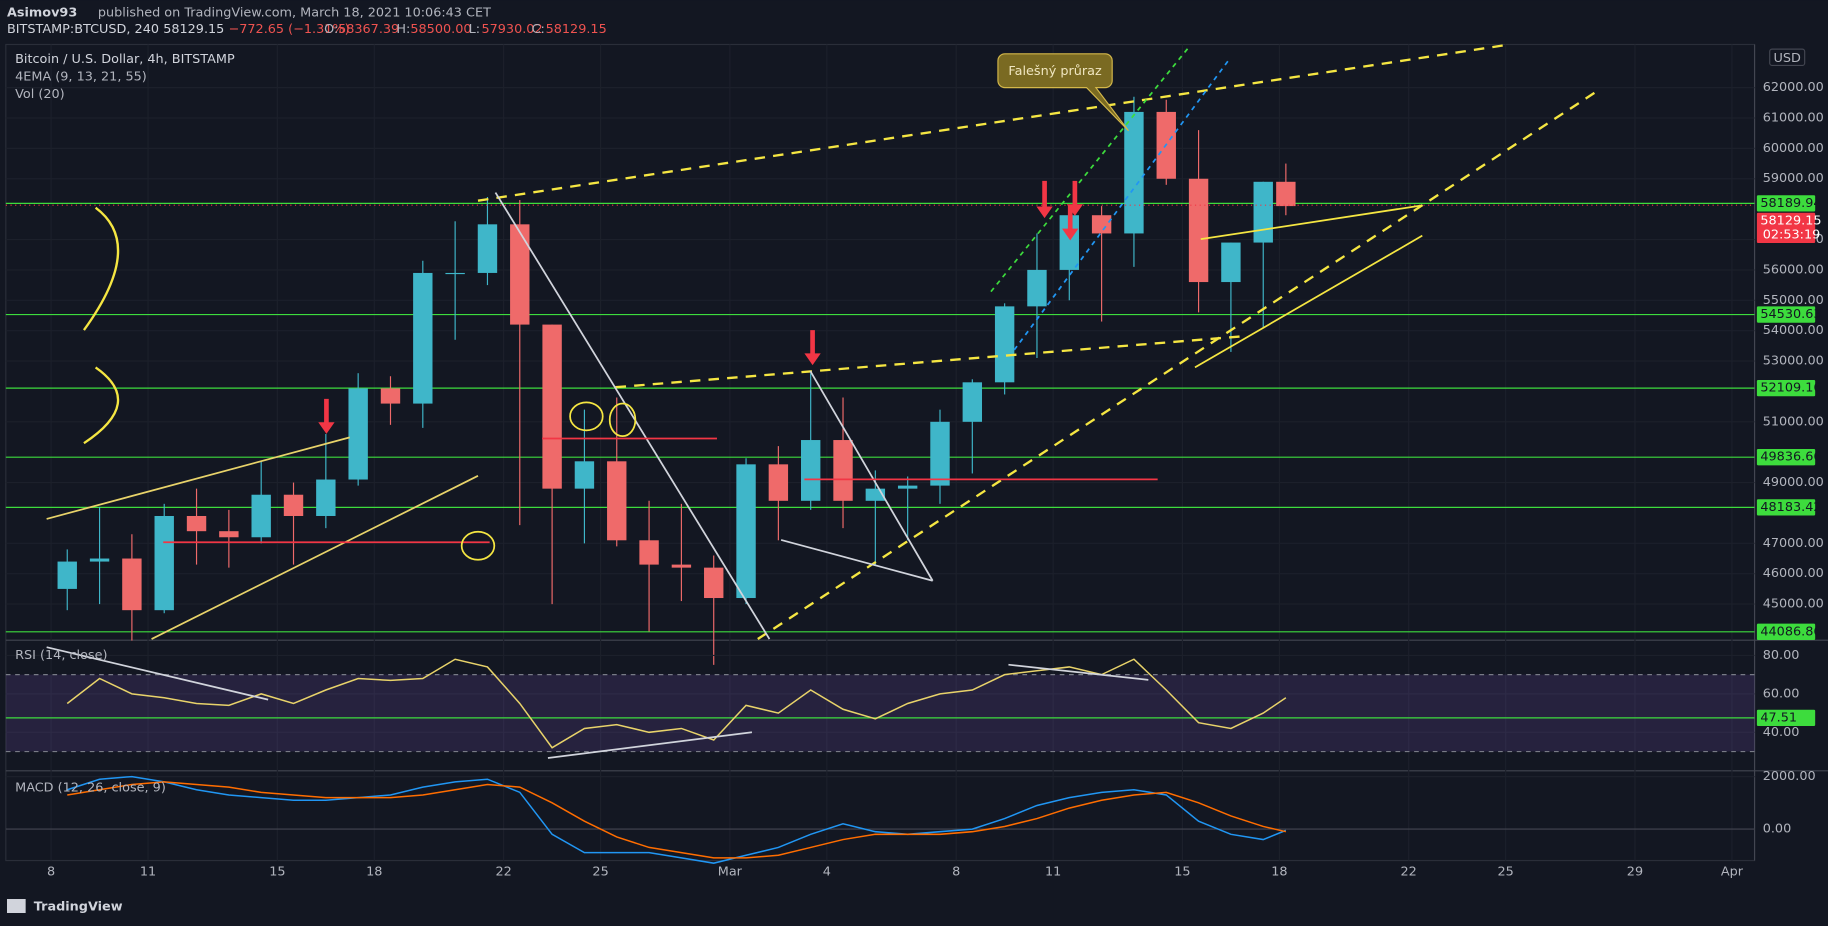 Image resolution: width=1828 pixels, height=926 pixels. Describe the element at coordinates (1781, 732) in the screenshot. I see `y-tick-label: 40.00` at that location.